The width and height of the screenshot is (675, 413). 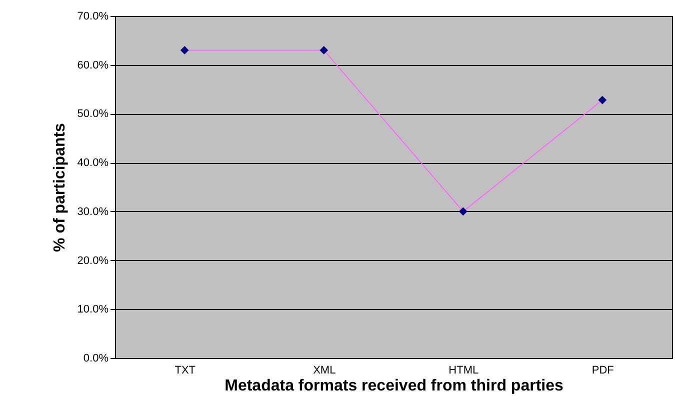 I want to click on y-tick-label: 50.0%, so click(x=93, y=114).